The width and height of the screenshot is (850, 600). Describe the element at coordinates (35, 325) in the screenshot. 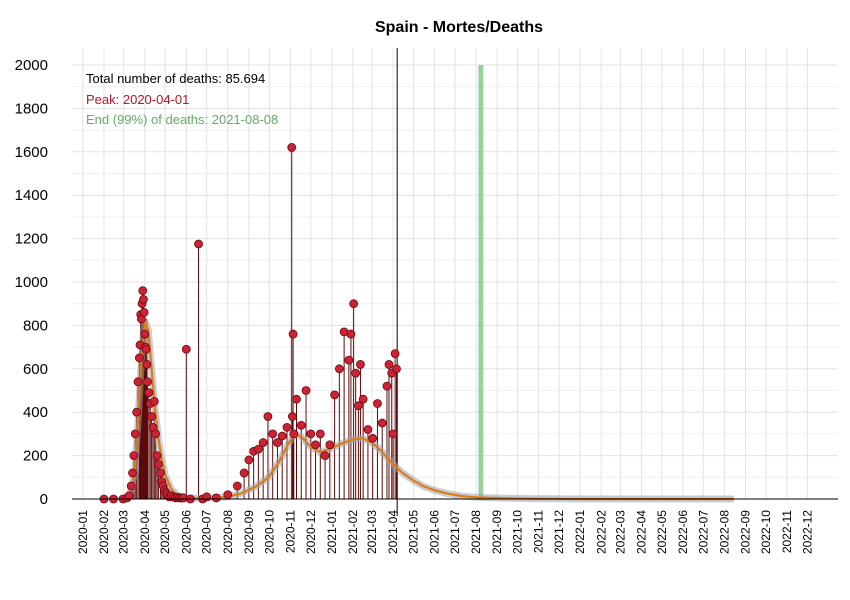

I see `y-tick-label: 800` at that location.